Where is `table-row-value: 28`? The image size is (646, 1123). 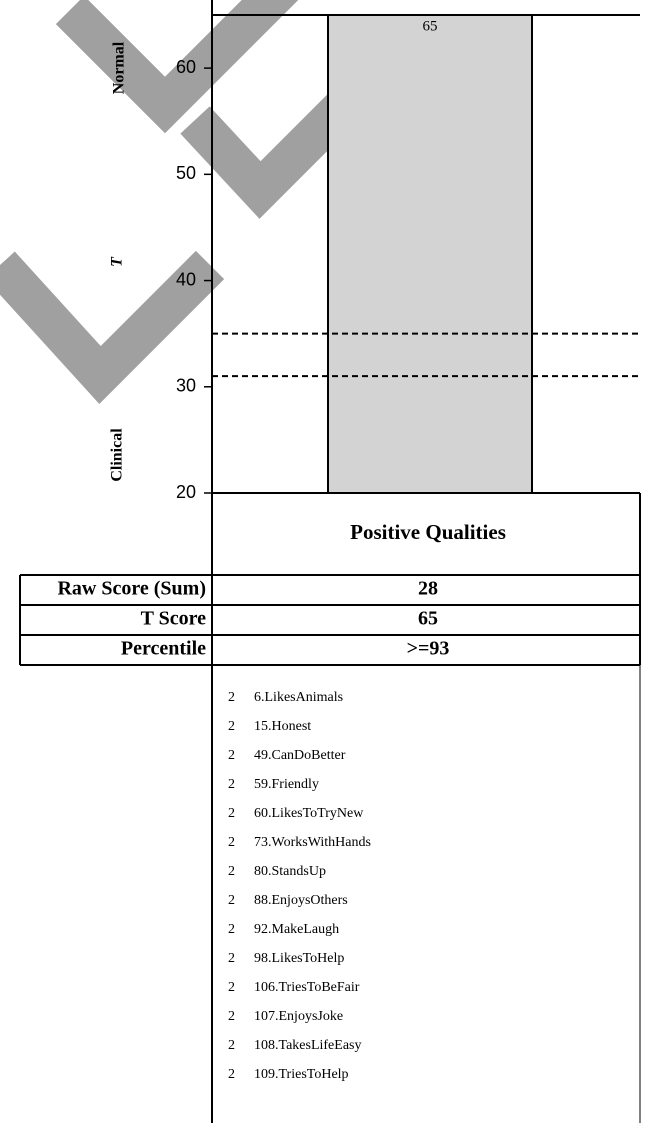
table-row-value: 28 is located at coordinates (428, 589).